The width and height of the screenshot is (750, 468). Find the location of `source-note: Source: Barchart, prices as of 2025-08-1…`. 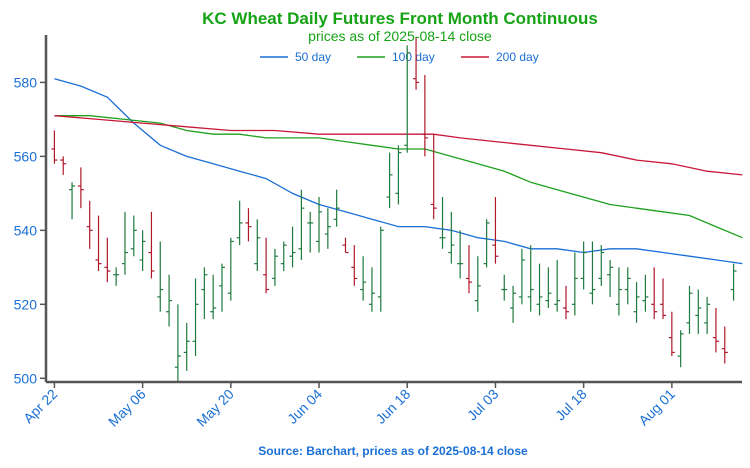

source-note: Source: Barchart, prices as of 2025-08-1… is located at coordinates (393, 451).